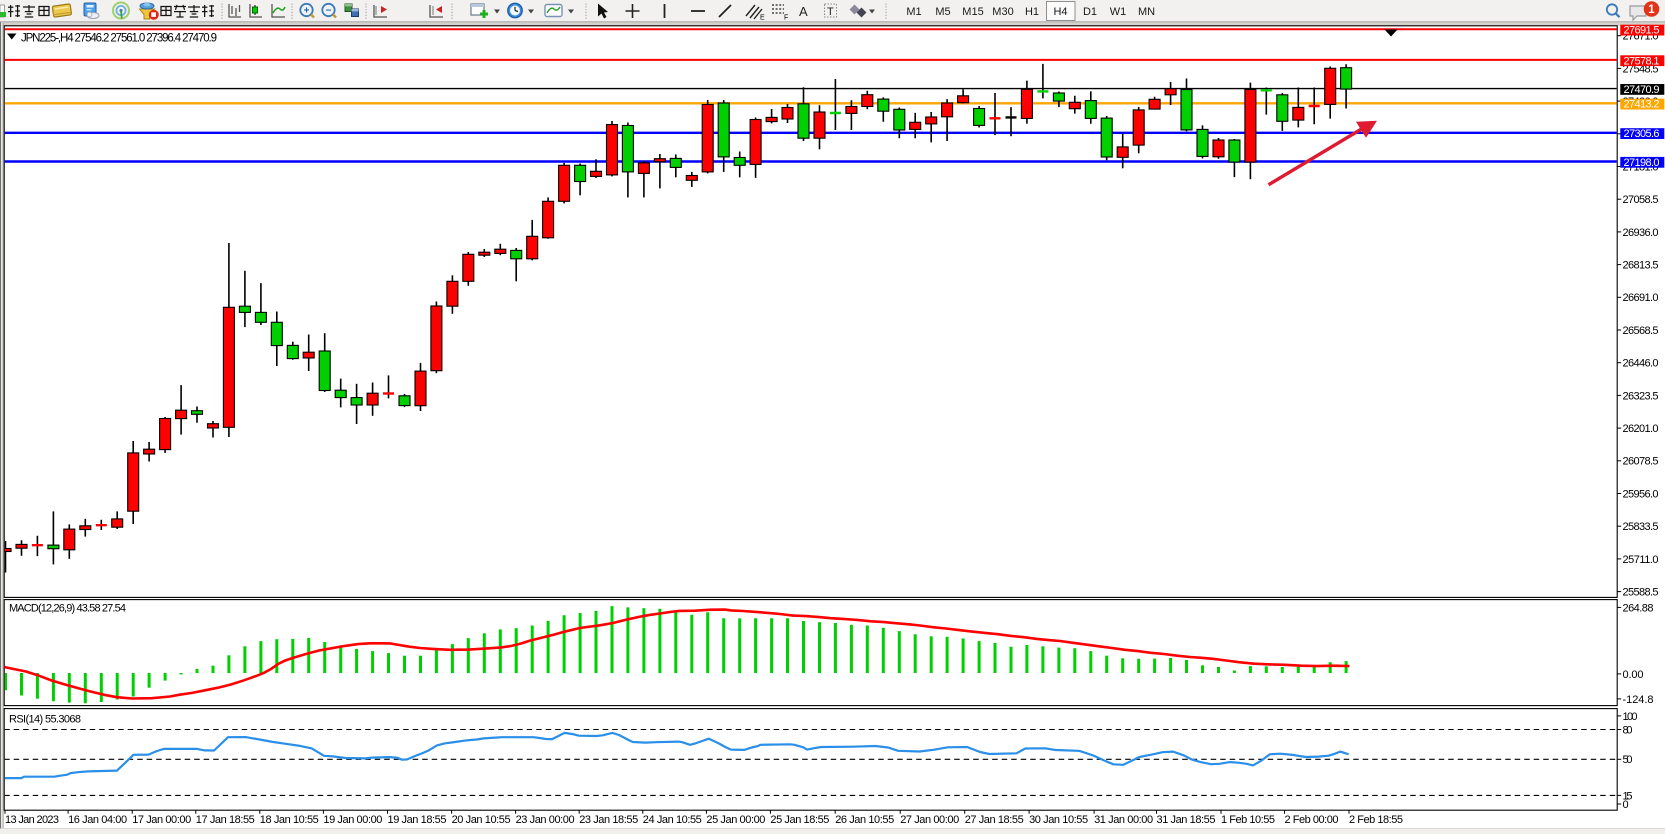 The width and height of the screenshot is (1665, 834). I want to click on svg-text: 25956.0, so click(1641, 494).